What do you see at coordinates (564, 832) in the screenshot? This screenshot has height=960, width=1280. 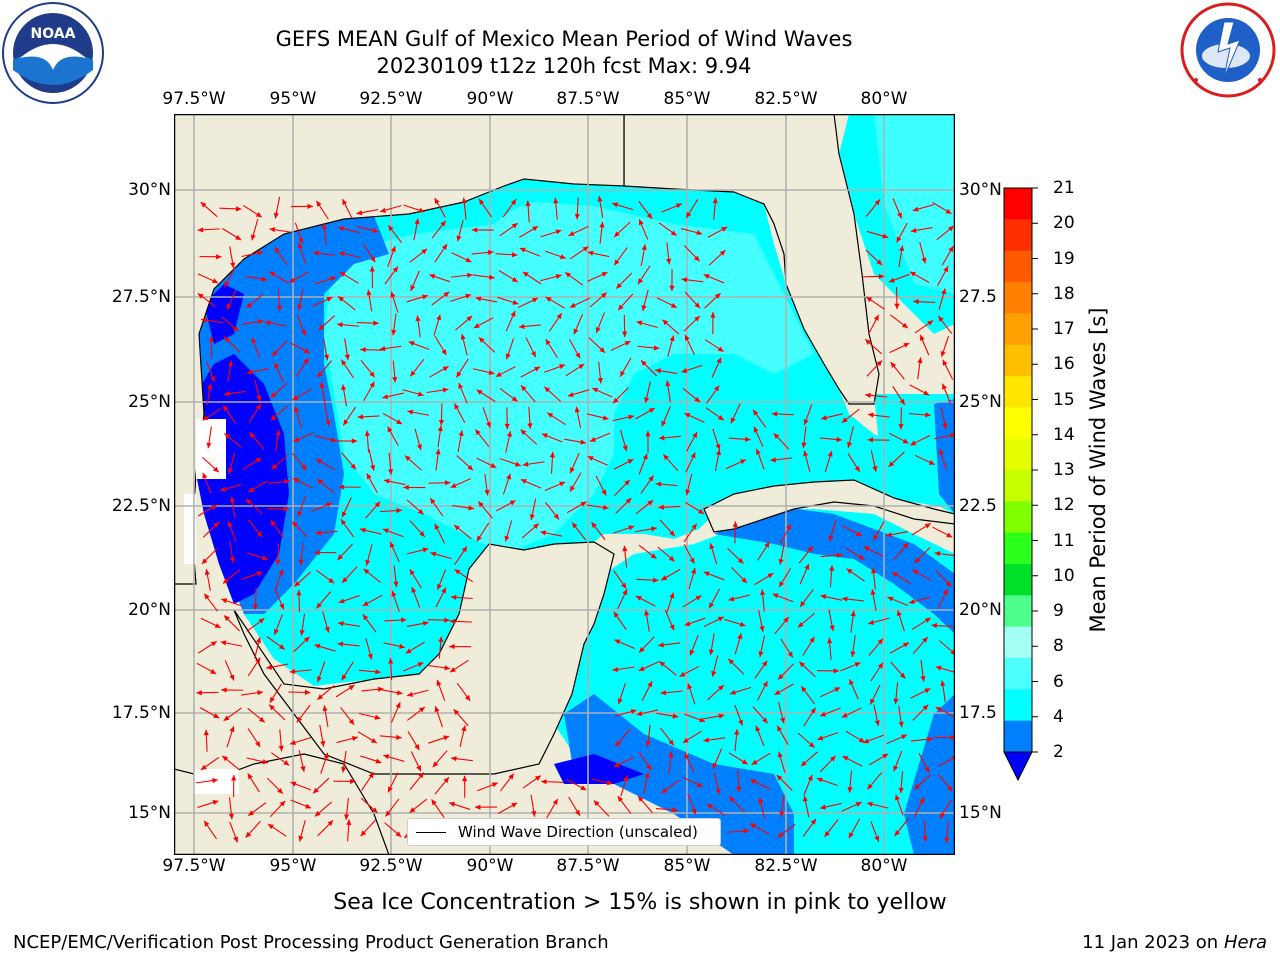 I see `map-legend: Wind Wave Direction (unscaled)` at bounding box center [564, 832].